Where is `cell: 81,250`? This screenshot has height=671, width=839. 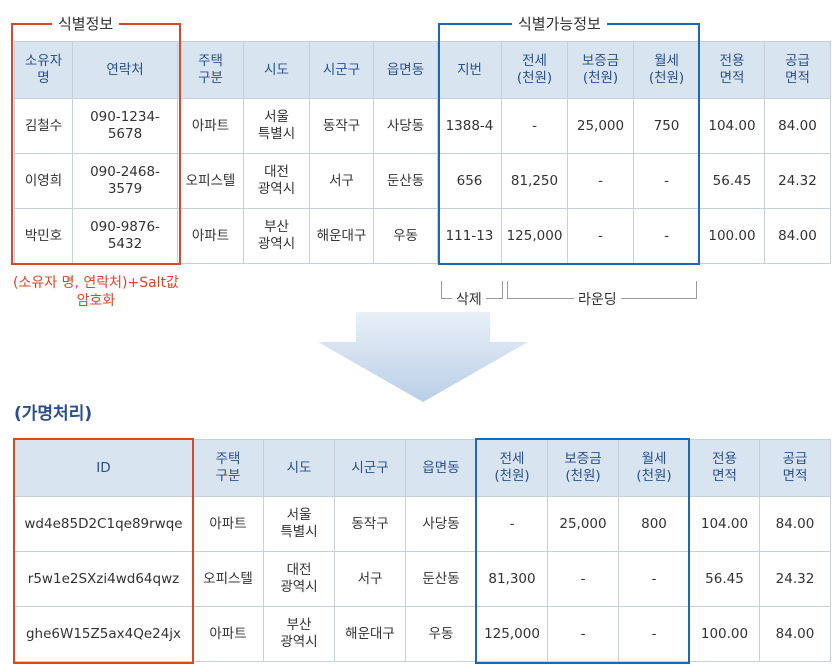 cell: 81,250 is located at coordinates (534, 181).